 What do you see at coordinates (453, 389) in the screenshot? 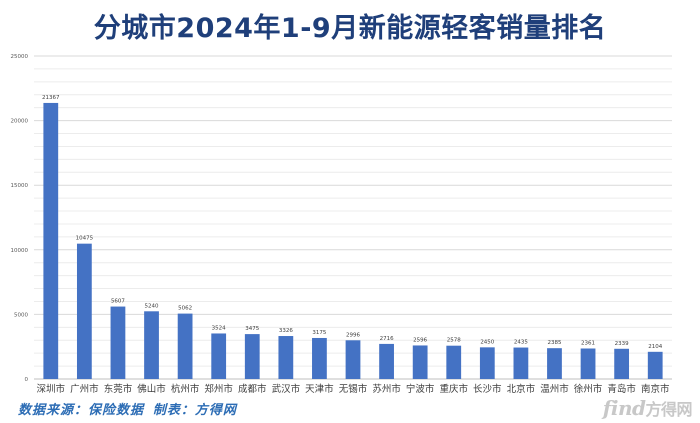
I see `x-tick-label: 重庆市` at bounding box center [453, 389].